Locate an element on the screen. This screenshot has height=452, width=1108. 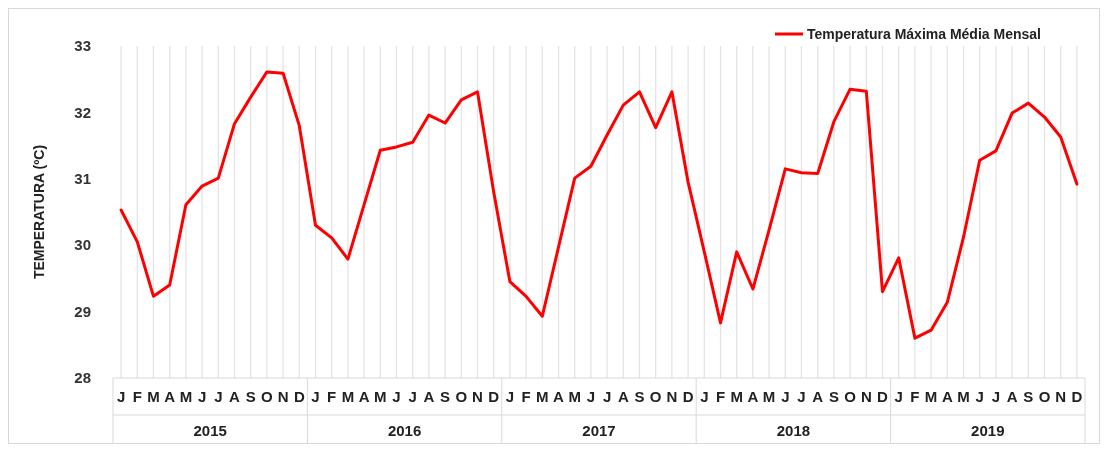
y-tick-label: 32 is located at coordinates (82, 112).